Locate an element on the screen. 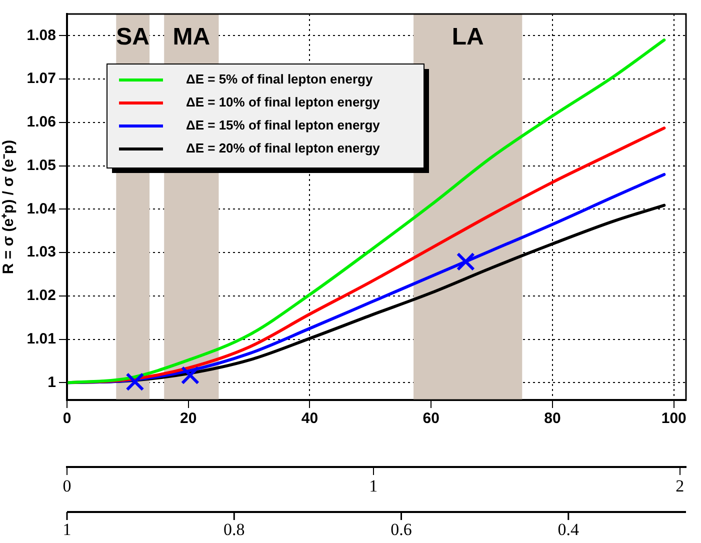 Image resolution: width=701 pixels, height=543 pixels. y-tick-label: 1.02 is located at coordinates (41, 295).